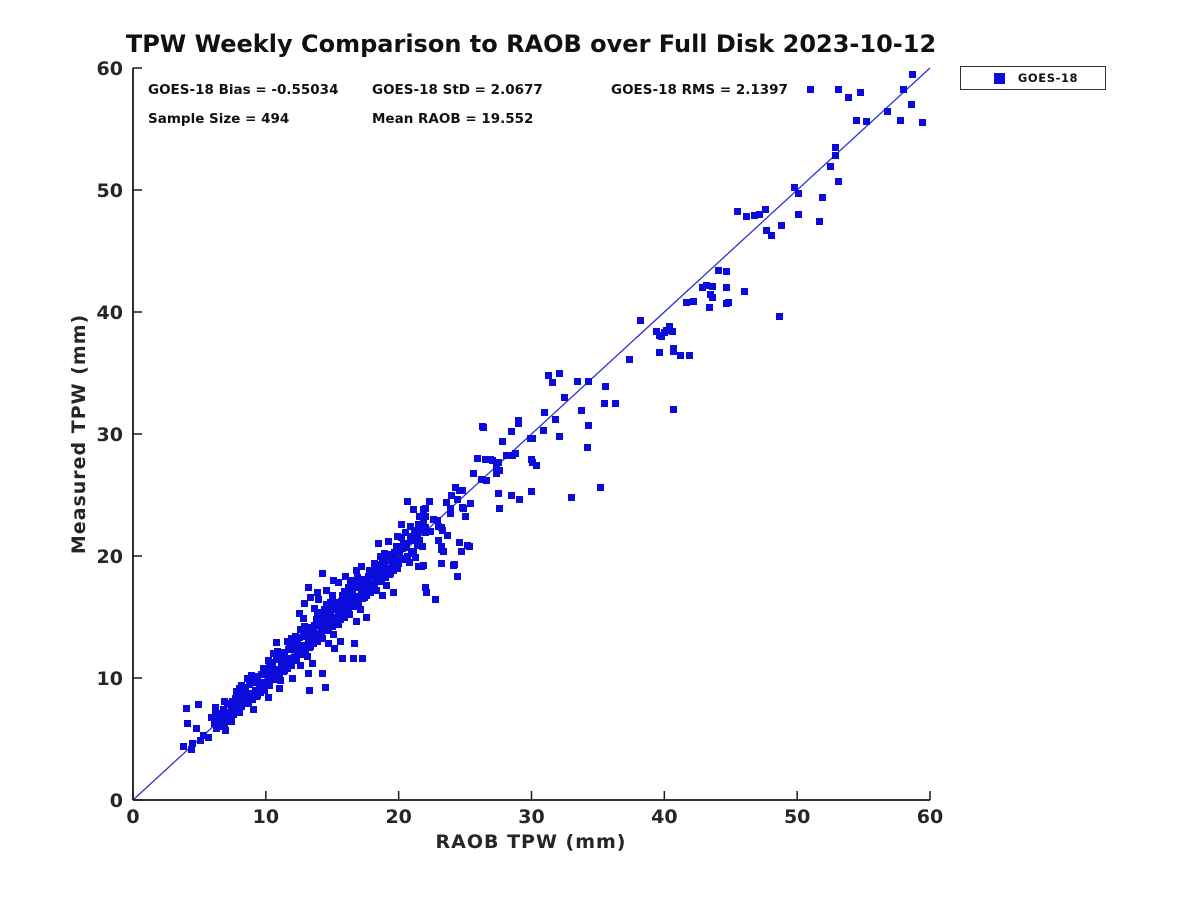 This screenshot has height=900, width=1200. What do you see at coordinates (531, 817) in the screenshot?
I see `x-tick-label: 30` at bounding box center [531, 817].